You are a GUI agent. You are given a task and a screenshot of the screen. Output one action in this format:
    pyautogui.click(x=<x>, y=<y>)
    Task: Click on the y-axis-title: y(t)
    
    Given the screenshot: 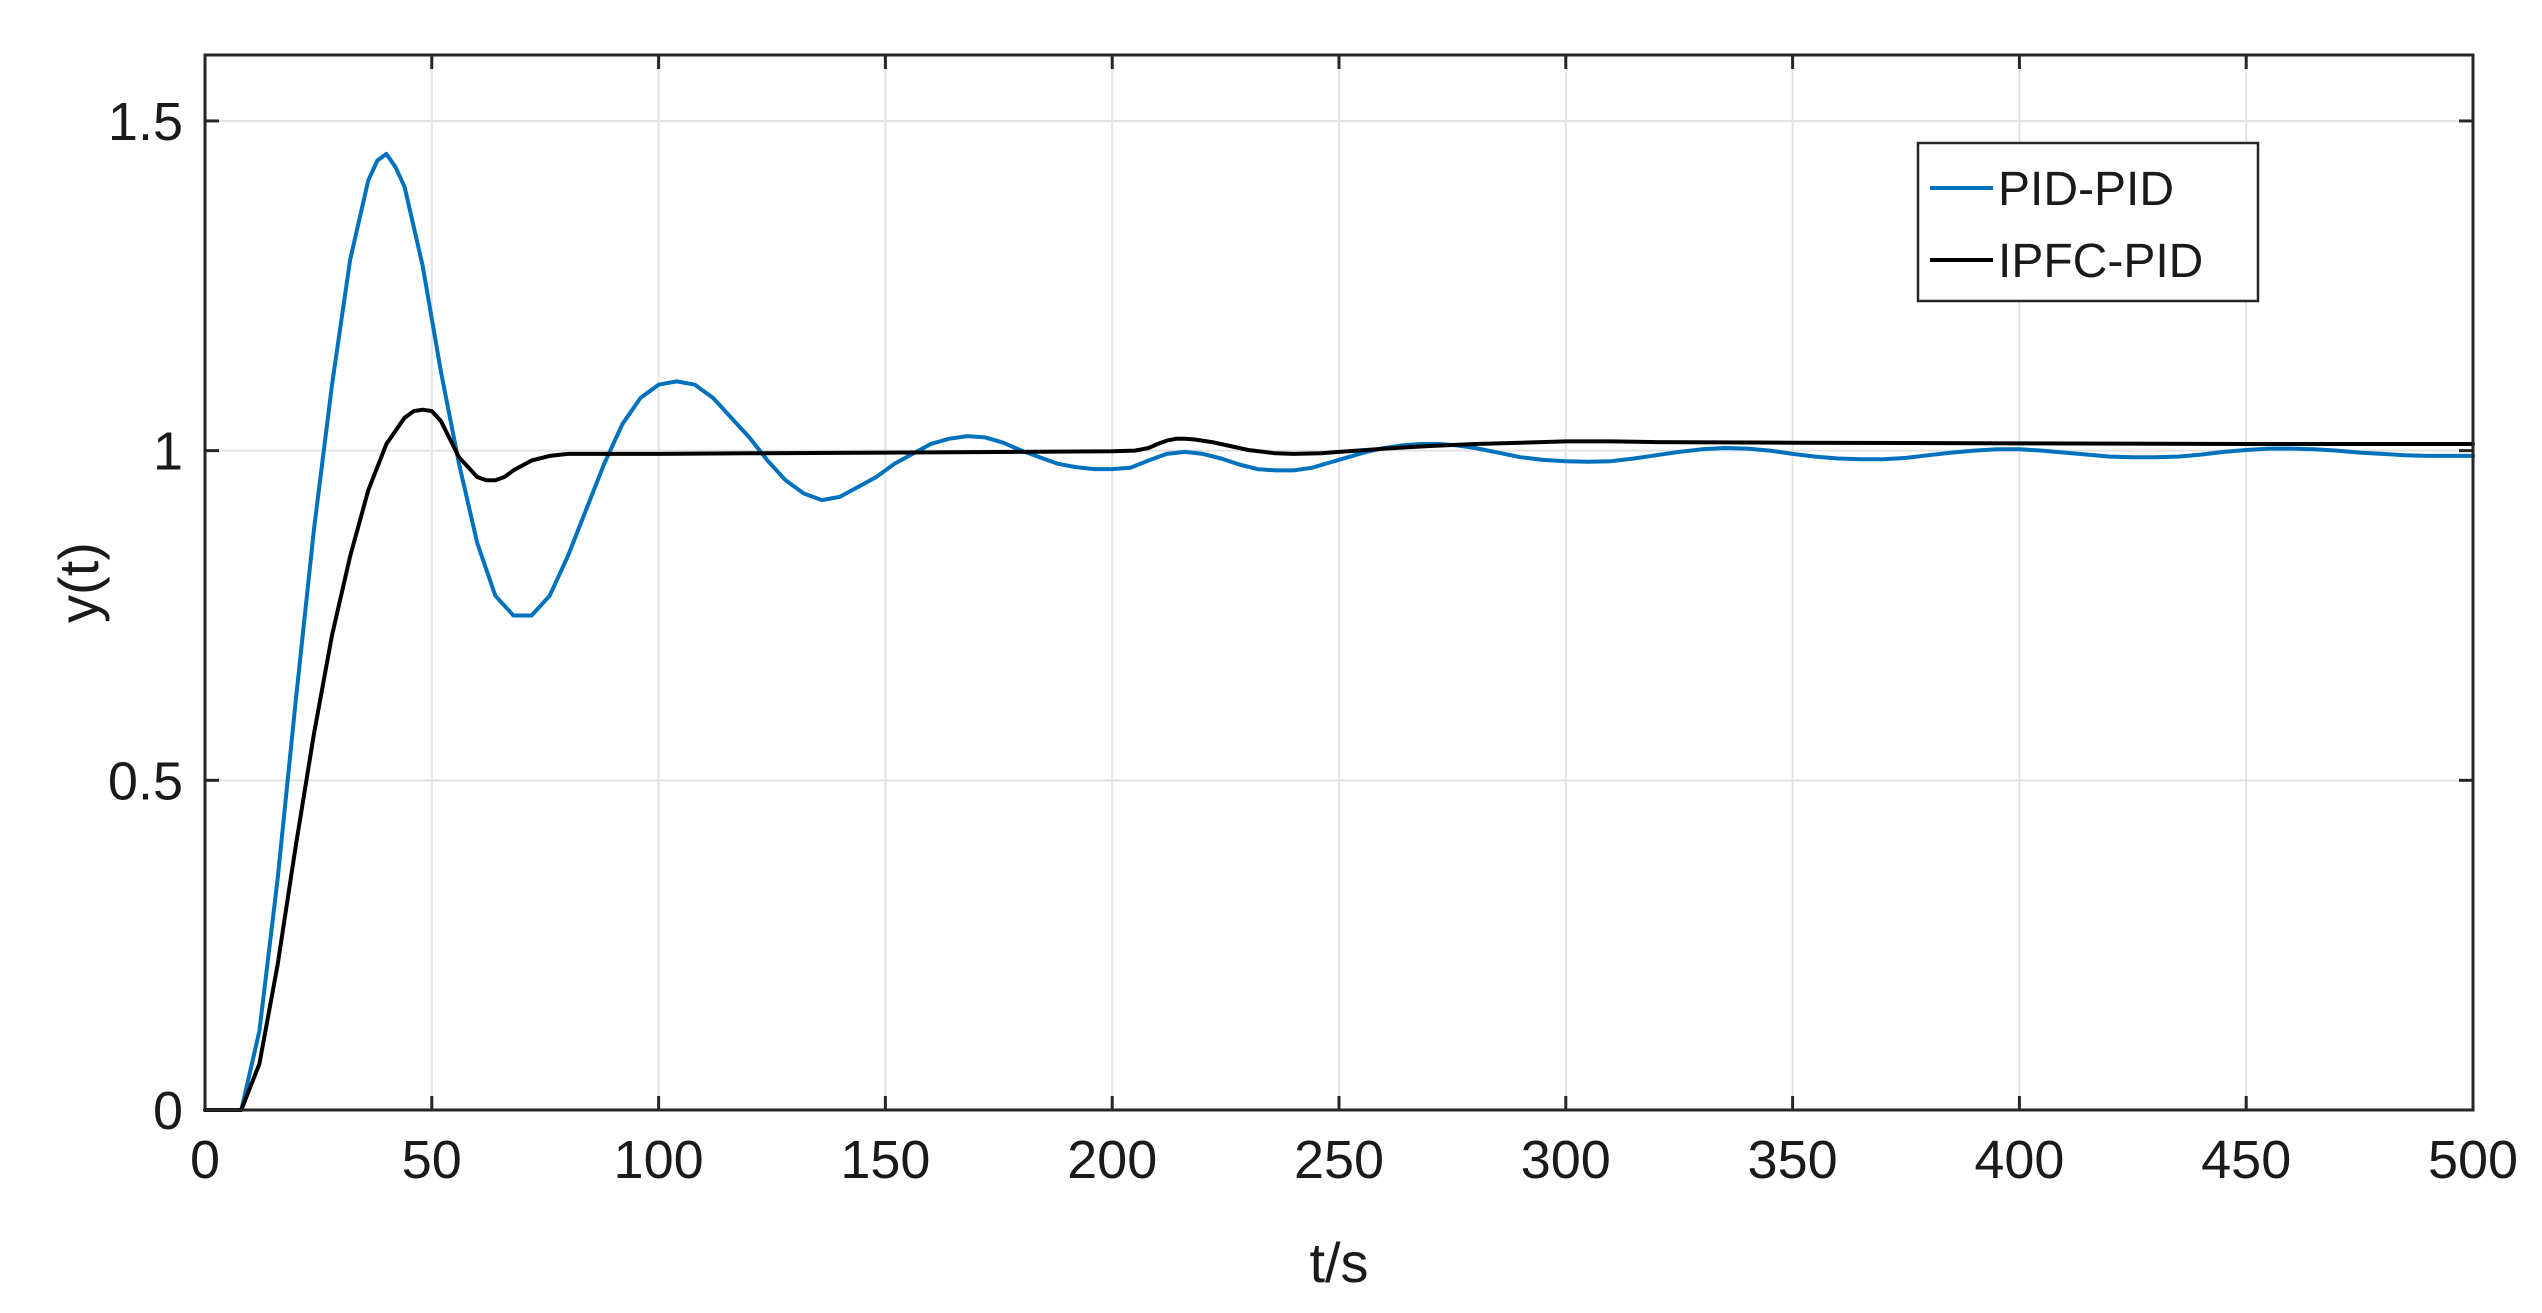 What is the action you would take?
    pyautogui.click(x=78, y=582)
    